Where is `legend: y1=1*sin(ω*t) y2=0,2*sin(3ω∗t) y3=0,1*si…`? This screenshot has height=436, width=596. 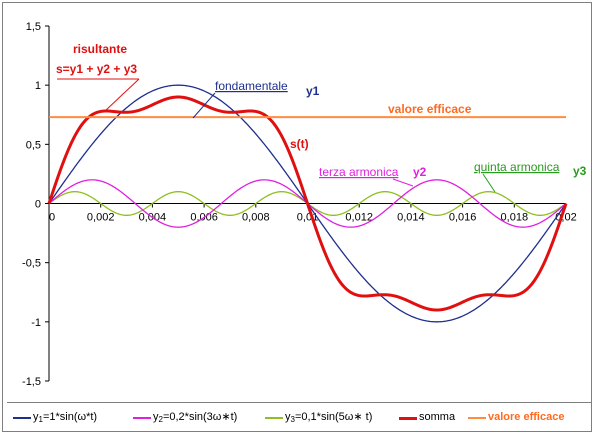 legend: y1=1*sin(ω*t) y2=0,2*sin(3ω∗t) y3=0,1*si… is located at coordinates (299, 417).